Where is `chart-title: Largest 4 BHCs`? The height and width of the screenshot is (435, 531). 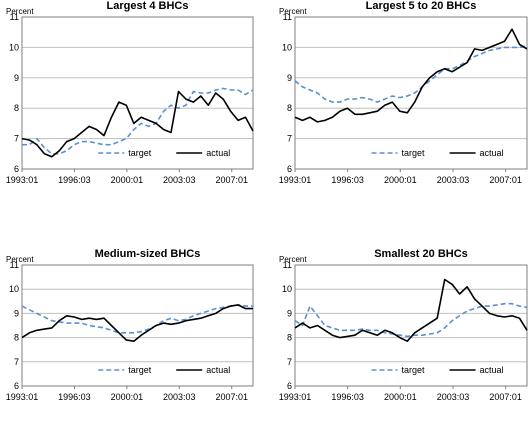 chart-title: Largest 4 BHCs is located at coordinates (148, 6).